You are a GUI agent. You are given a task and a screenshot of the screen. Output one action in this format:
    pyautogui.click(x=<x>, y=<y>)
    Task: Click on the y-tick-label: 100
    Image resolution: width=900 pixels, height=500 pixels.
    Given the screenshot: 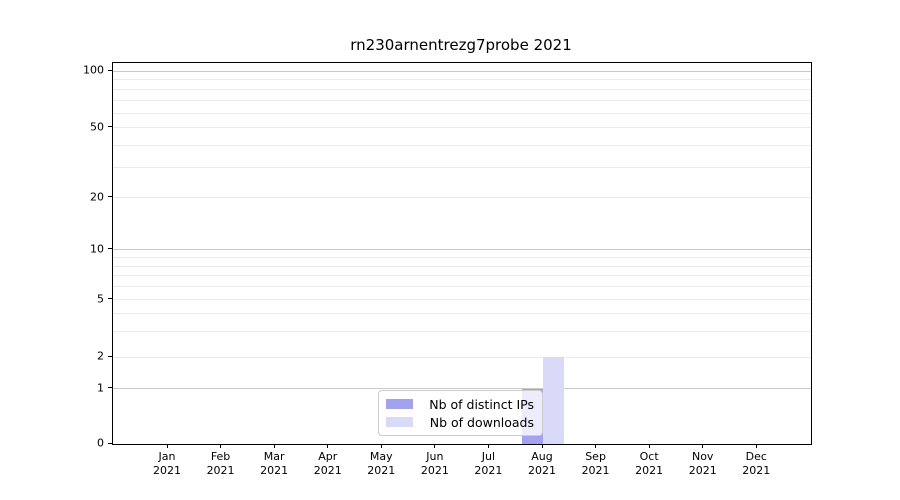 What is the action you would take?
    pyautogui.click(x=93, y=70)
    